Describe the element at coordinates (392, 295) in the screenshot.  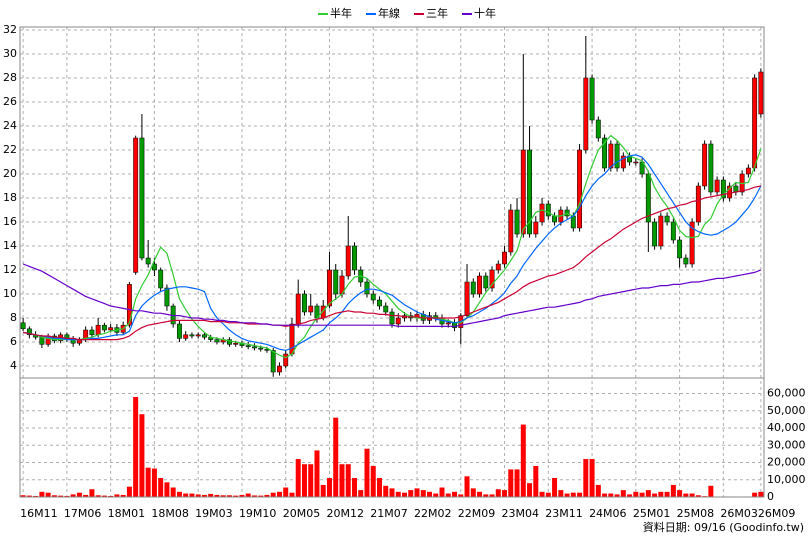
I see `ma-line` at that location.